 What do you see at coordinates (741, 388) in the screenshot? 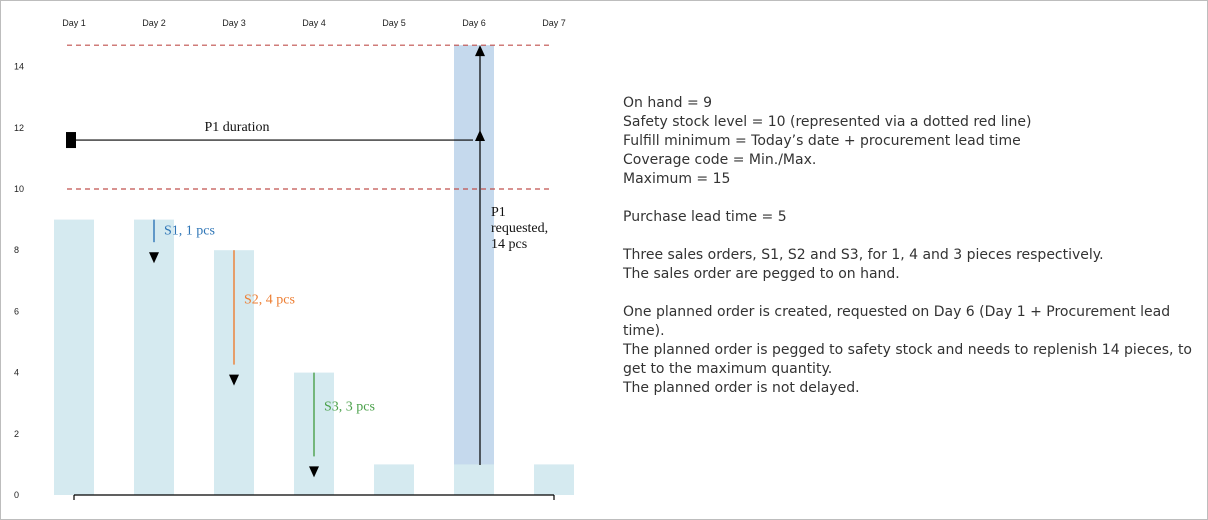
I see `notes-line: The planned order is not delayed.` at bounding box center [741, 388].